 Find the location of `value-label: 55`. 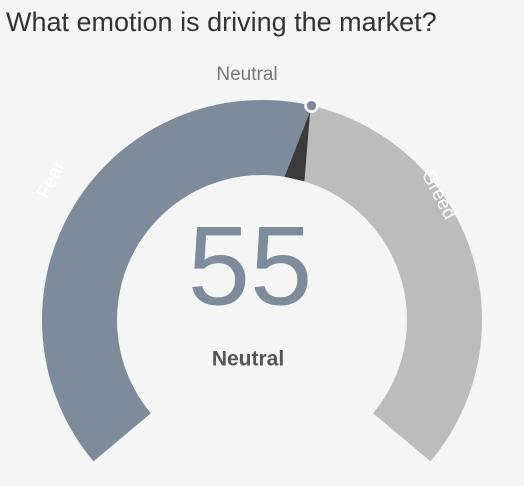

value-label: 55 is located at coordinates (250, 266).